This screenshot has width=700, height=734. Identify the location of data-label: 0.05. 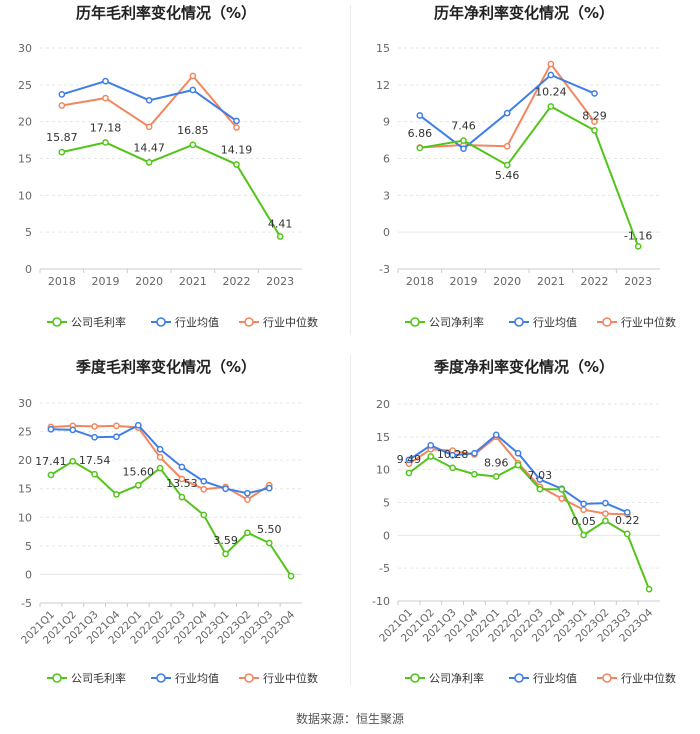
(583, 521).